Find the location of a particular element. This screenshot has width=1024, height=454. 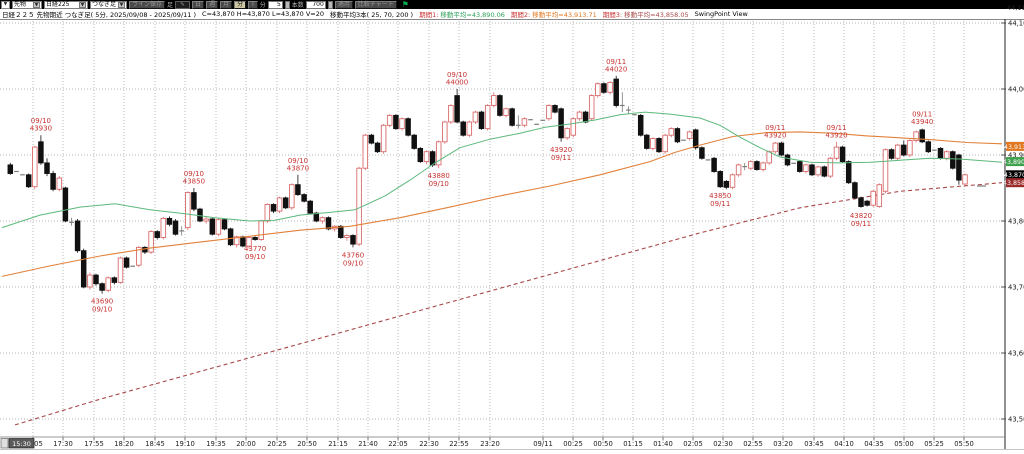

svg-text: 18:20 is located at coordinates (124, 444).